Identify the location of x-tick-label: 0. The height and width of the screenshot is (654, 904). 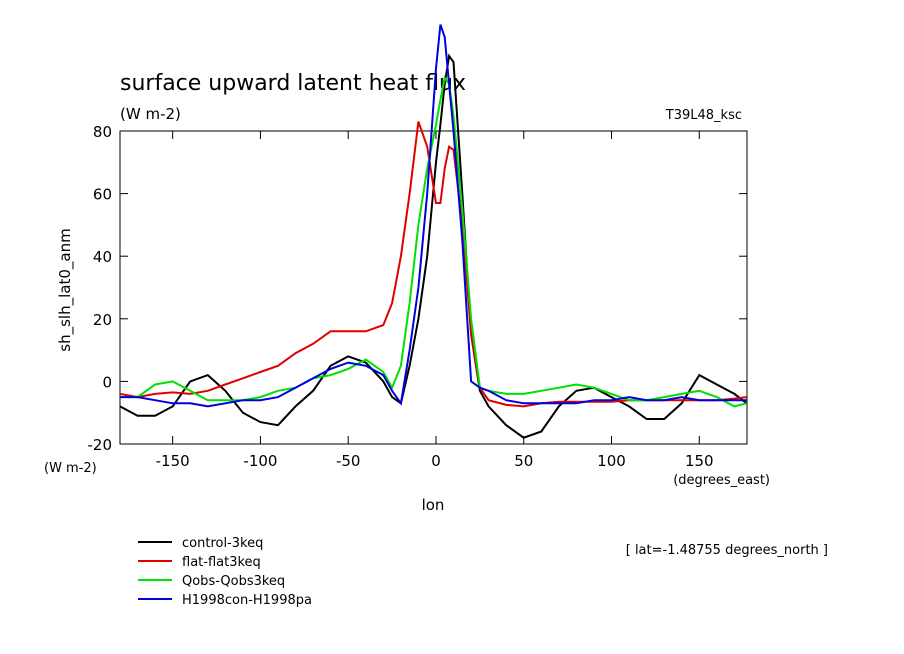
(436, 461).